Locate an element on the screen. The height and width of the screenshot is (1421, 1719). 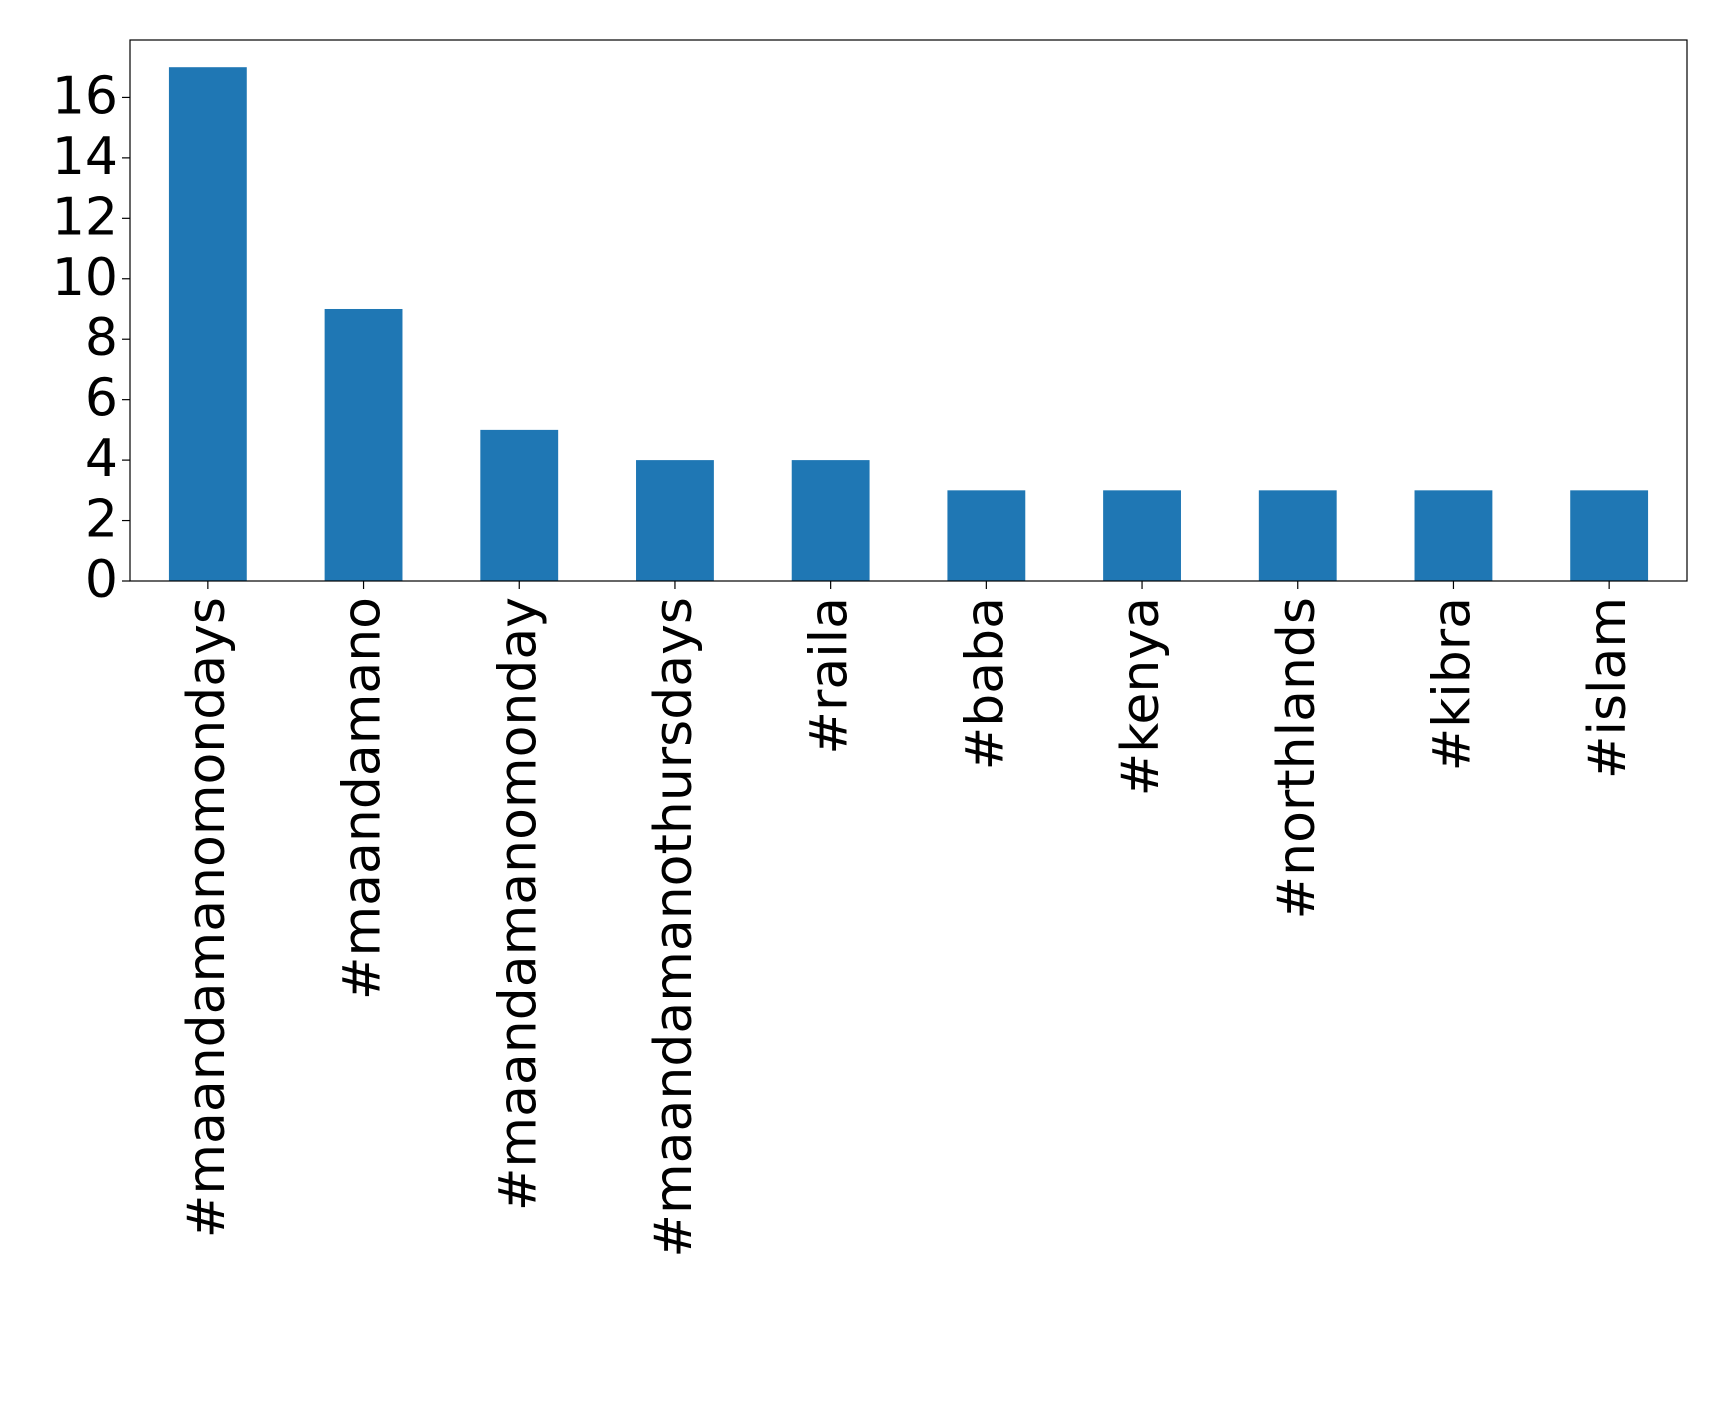
y-tick-label: 4 is located at coordinates (101, 459).